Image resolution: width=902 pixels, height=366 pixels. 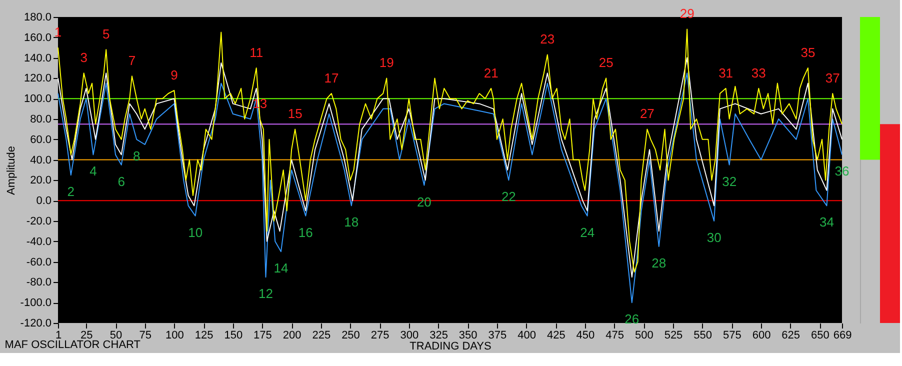 What do you see at coordinates (295, 114) in the screenshot?
I see `annotation: 15` at bounding box center [295, 114].